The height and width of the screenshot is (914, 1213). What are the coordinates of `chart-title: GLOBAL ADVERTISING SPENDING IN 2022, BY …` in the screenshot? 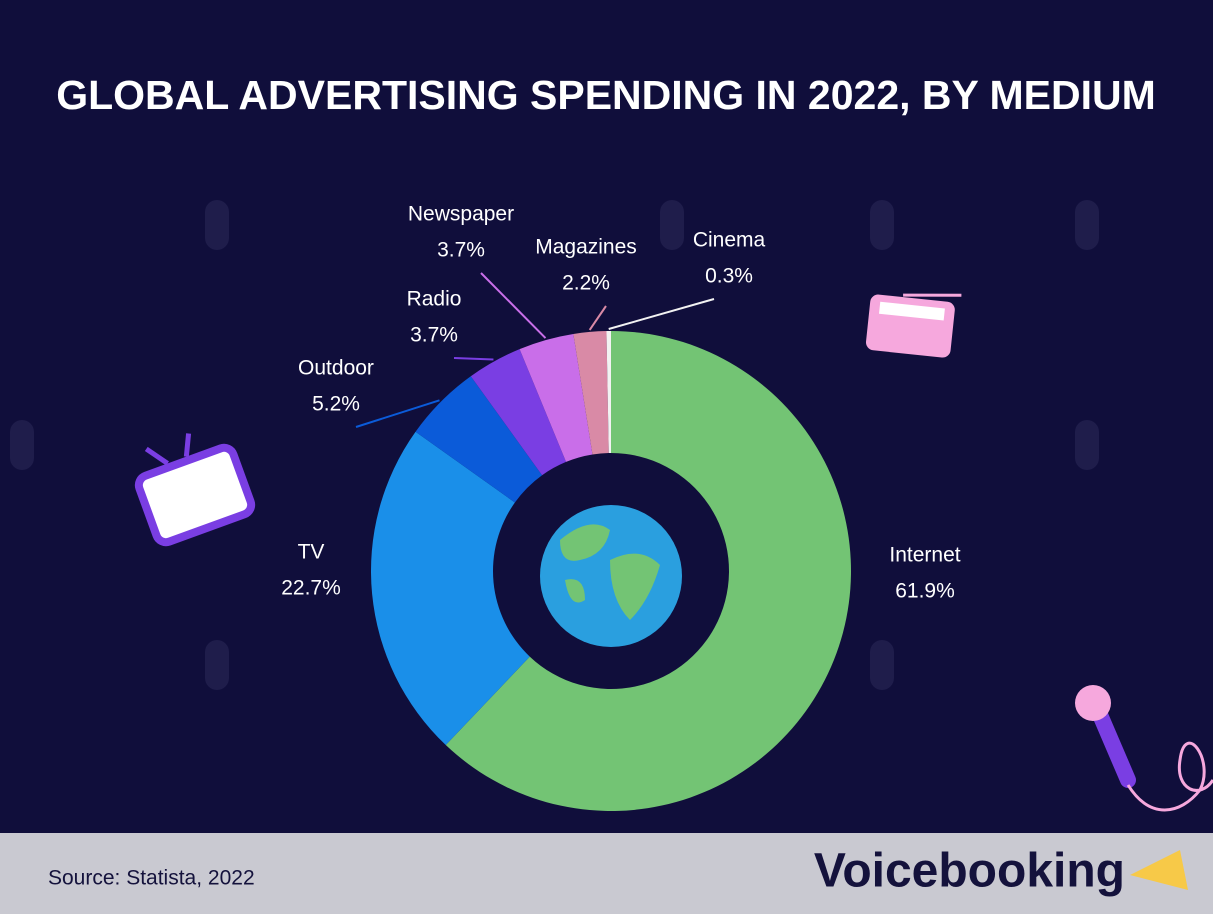 It's located at (606, 95).